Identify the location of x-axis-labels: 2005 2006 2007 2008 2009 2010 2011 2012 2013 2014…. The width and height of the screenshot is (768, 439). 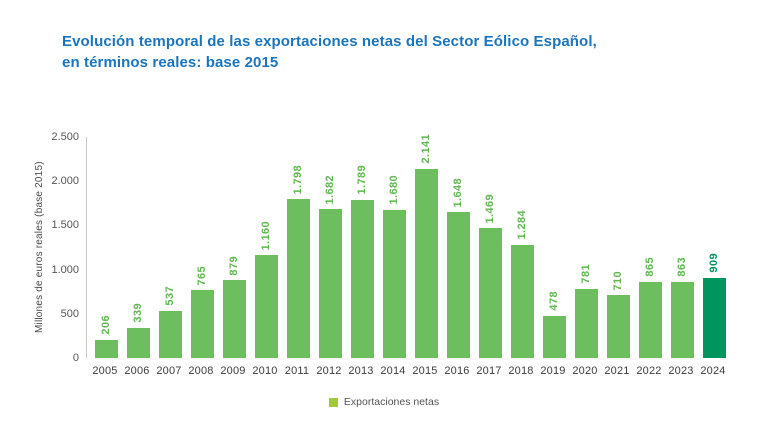
(409, 371).